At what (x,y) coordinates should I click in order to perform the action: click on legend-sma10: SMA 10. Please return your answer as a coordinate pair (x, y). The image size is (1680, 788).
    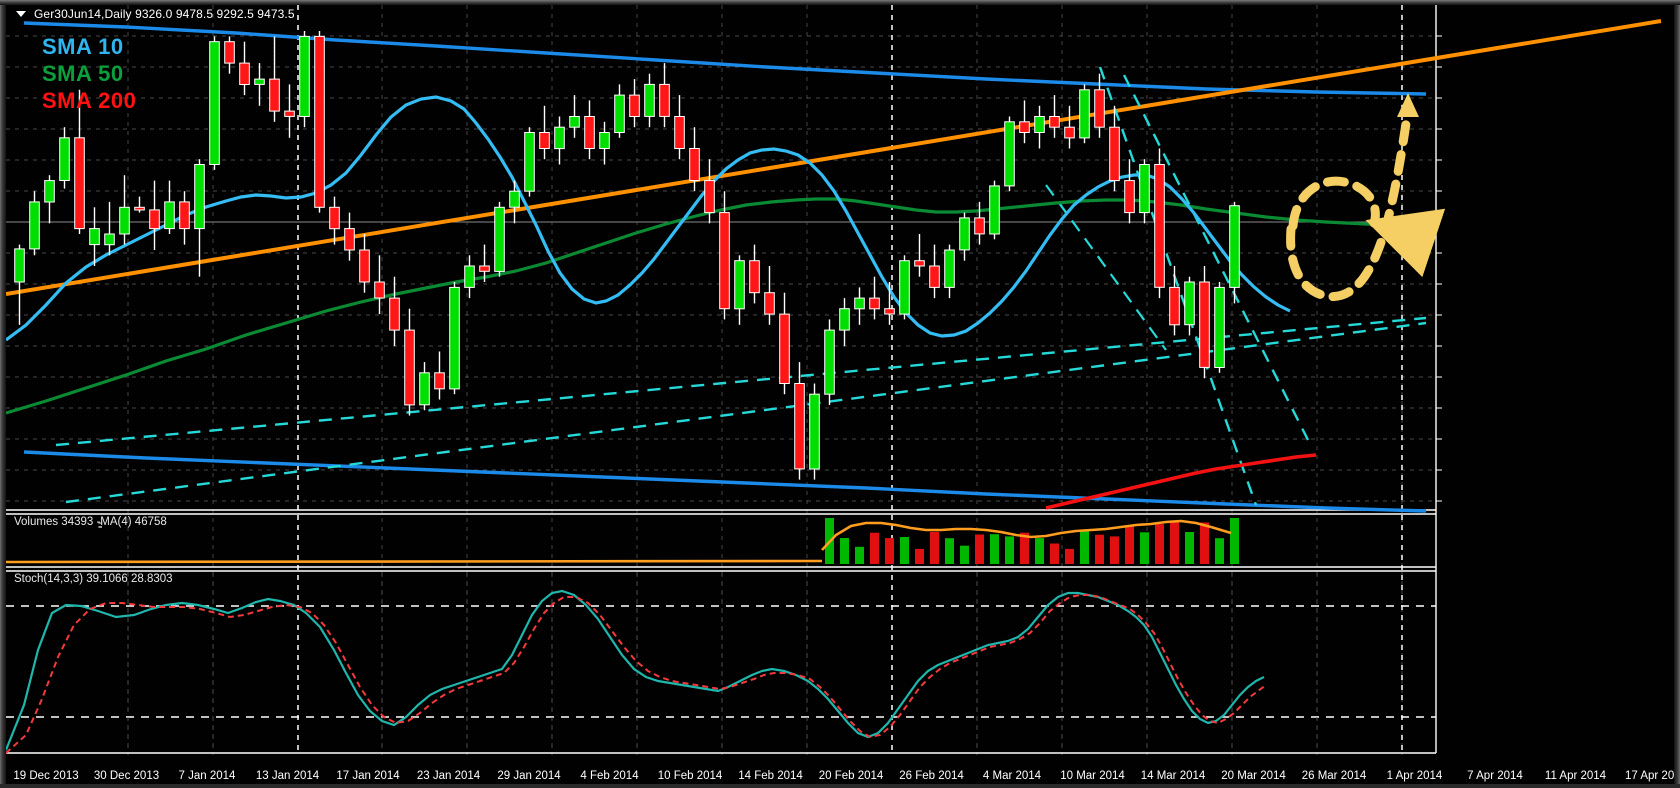
    Looking at the image, I should click on (83, 46).